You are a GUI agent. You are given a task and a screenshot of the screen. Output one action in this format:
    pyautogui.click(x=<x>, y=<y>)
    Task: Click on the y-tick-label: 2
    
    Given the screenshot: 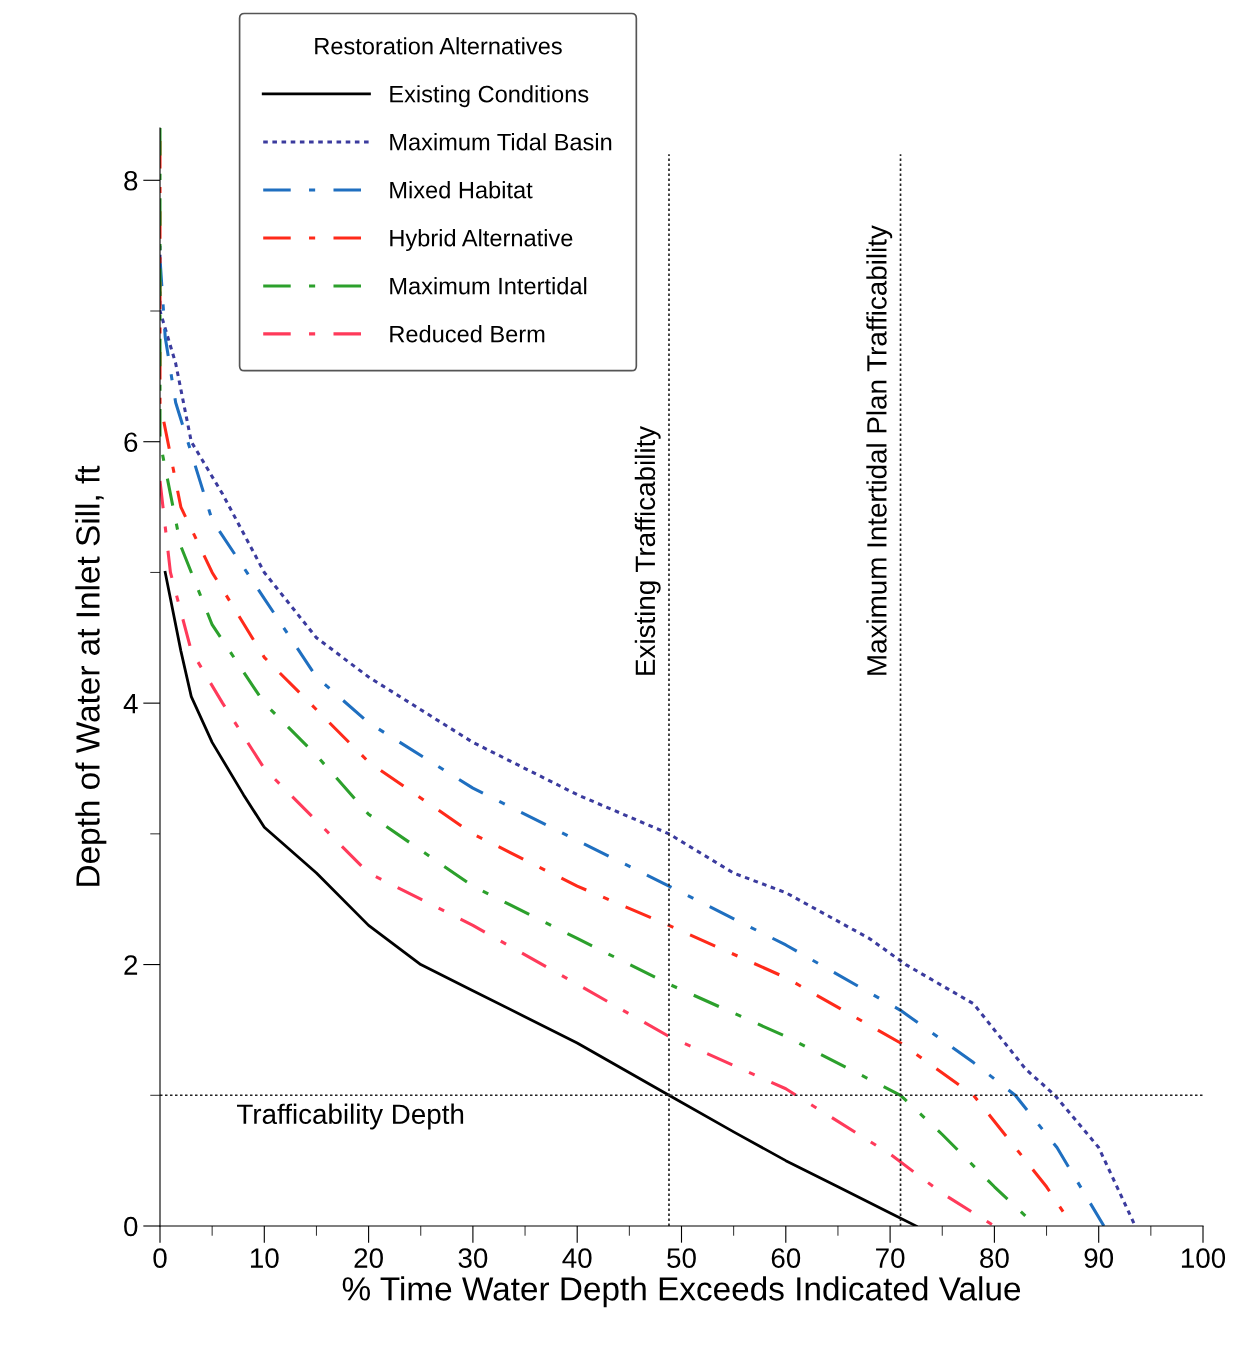 What is the action you would take?
    pyautogui.click(x=131, y=965)
    